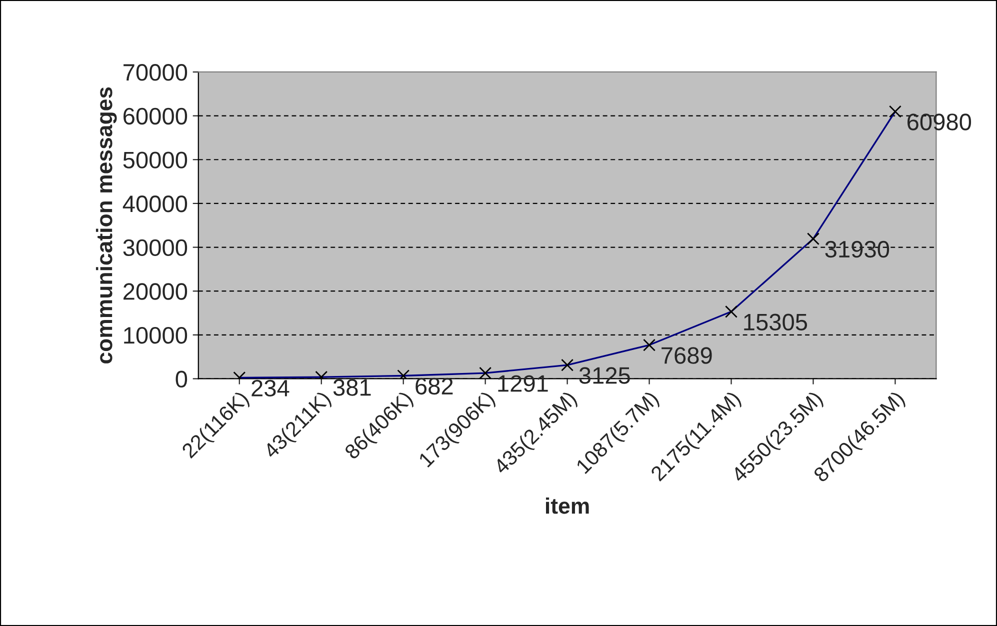  I want to click on data-label: 7689, so click(687, 355).